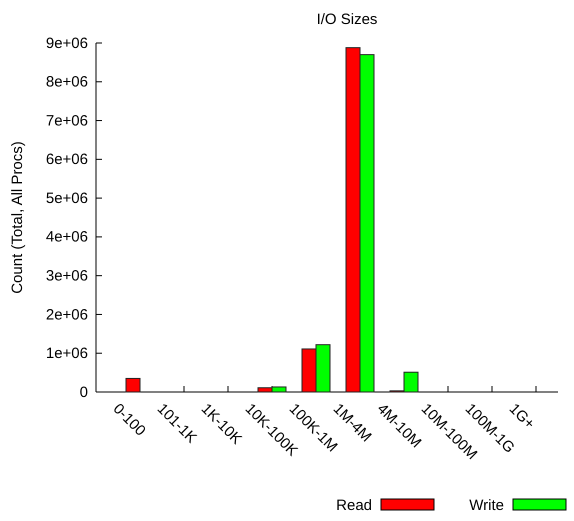 The height and width of the screenshot is (521, 574). I want to click on y-tick-label: 5e+06, so click(67, 198).